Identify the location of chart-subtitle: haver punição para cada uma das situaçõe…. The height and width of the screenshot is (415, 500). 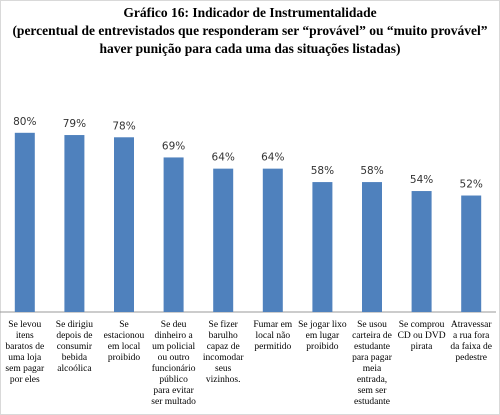
(250, 48).